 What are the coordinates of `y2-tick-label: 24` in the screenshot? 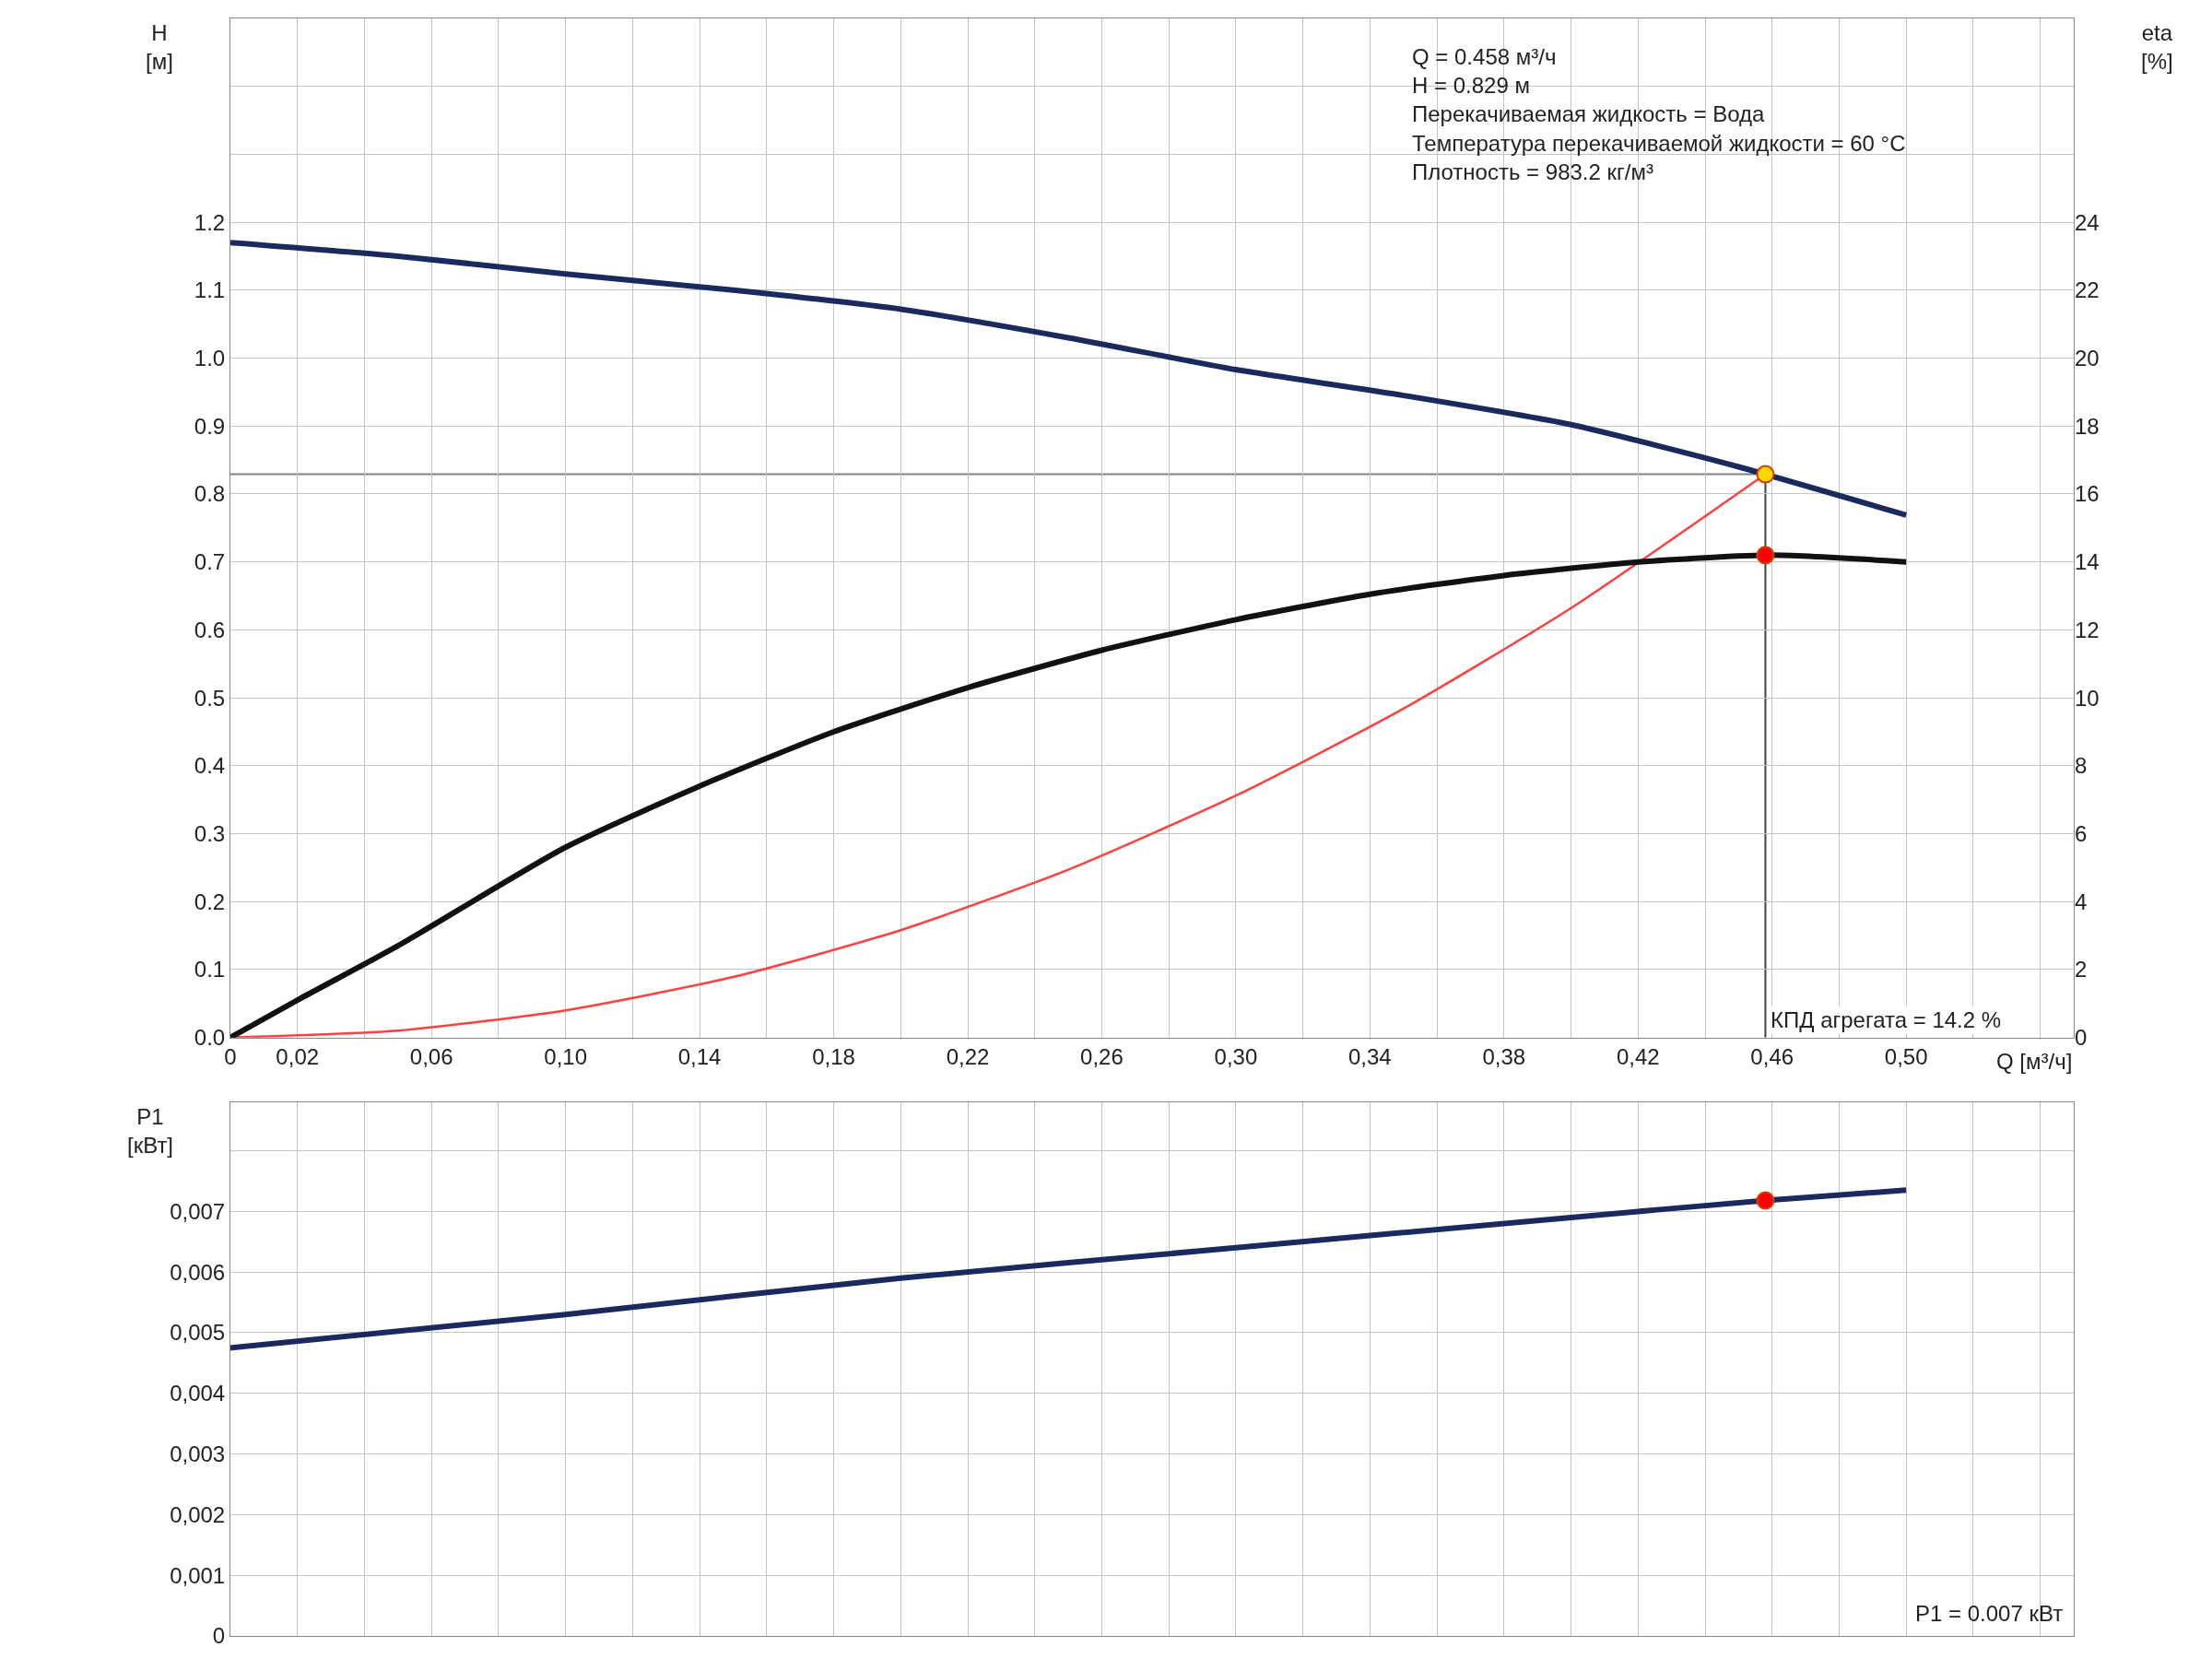 It's located at (2087, 222).